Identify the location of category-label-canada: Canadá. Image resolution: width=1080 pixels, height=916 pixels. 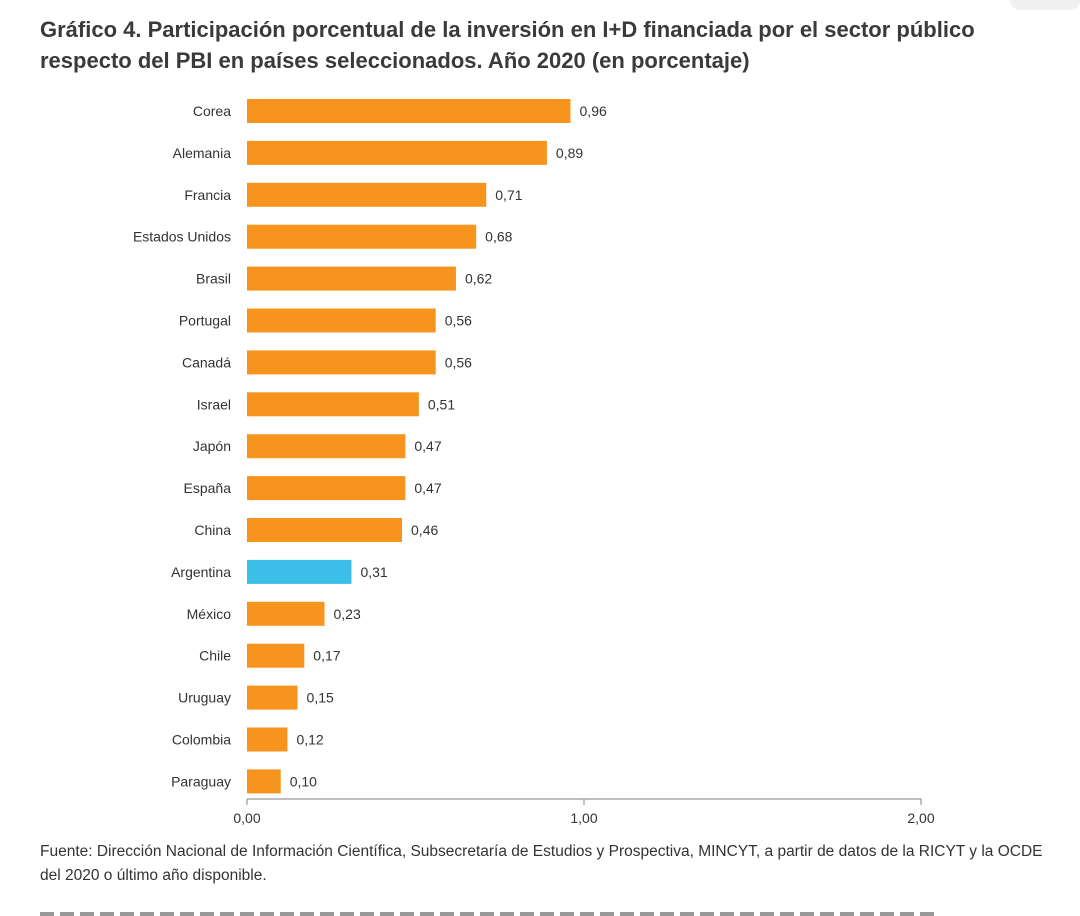
(206, 362).